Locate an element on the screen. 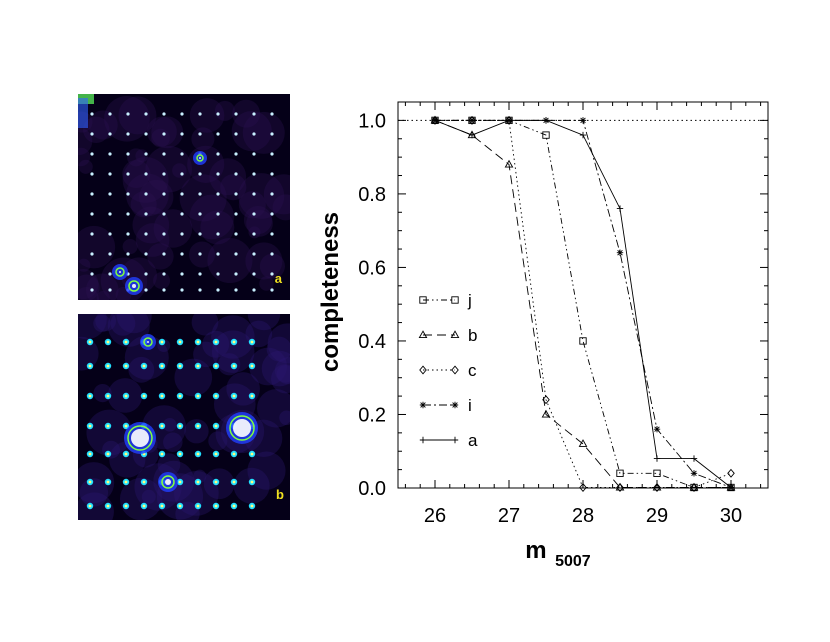 This screenshot has height=642, width=830. y-tick-label: 0.0 is located at coordinates (372, 489).